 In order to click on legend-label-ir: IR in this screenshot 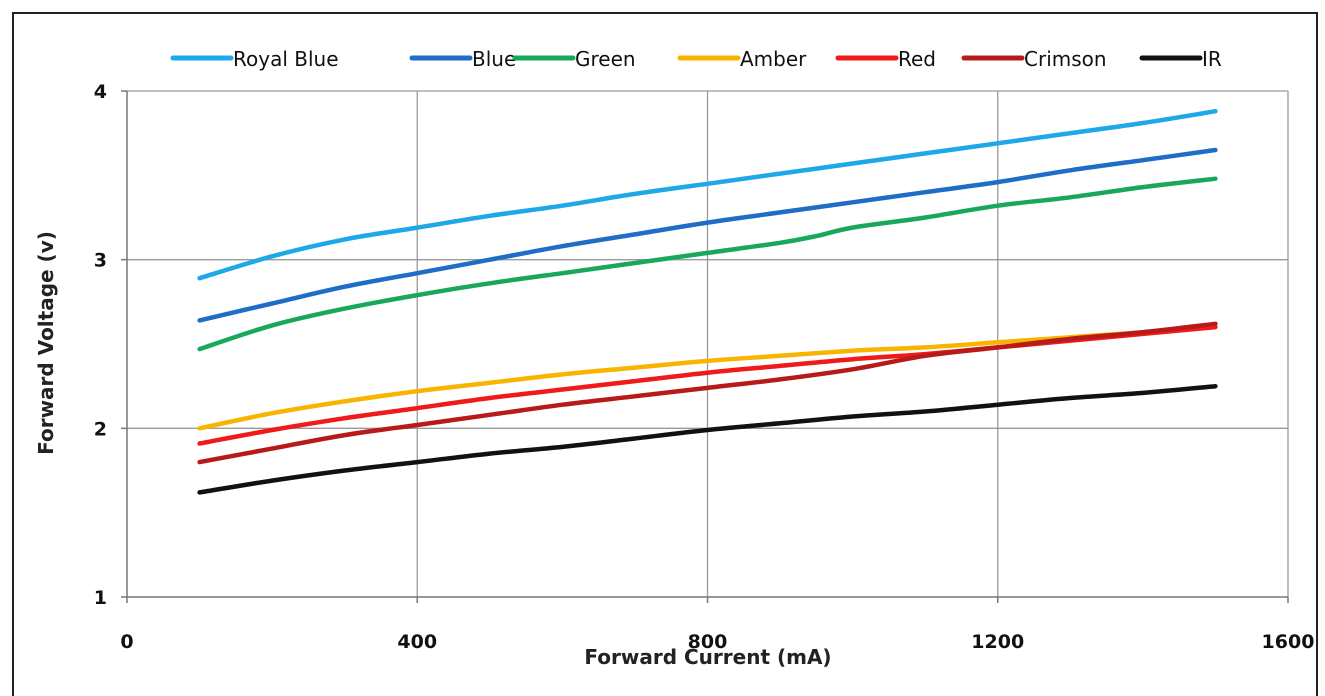, I will do `click(1212, 59)`.